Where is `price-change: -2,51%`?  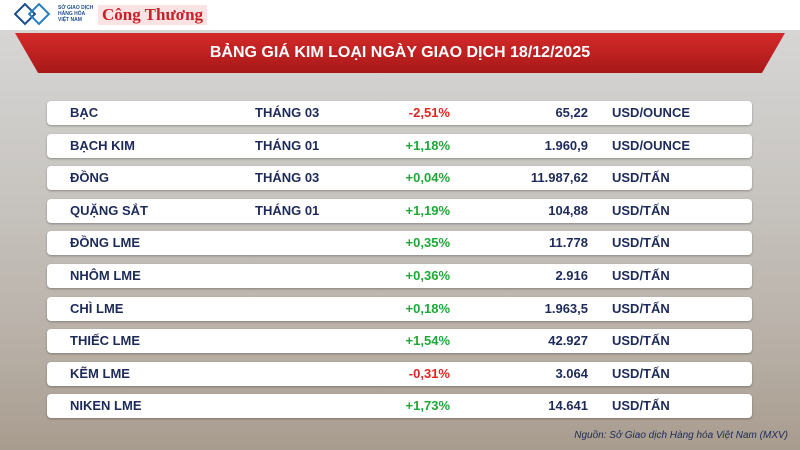 price-change: -2,51% is located at coordinates (429, 112).